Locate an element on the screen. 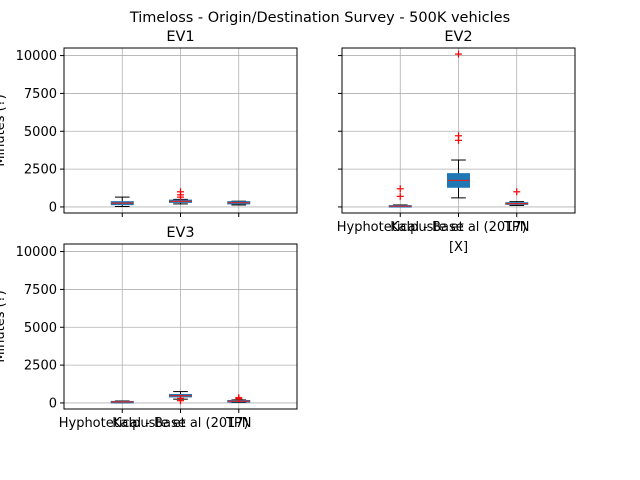  subplot-title: EV2 is located at coordinates (458, 37).